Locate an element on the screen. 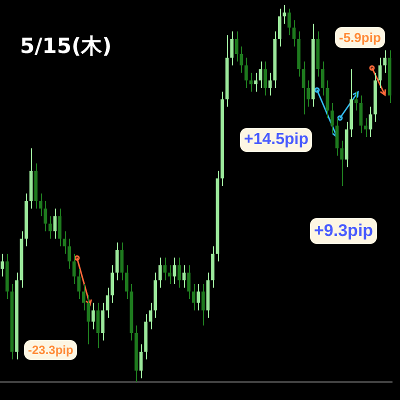 Image resolution: width=400 pixels, height=400 pixels. annotation: -23.3pip is located at coordinates (51, 350).